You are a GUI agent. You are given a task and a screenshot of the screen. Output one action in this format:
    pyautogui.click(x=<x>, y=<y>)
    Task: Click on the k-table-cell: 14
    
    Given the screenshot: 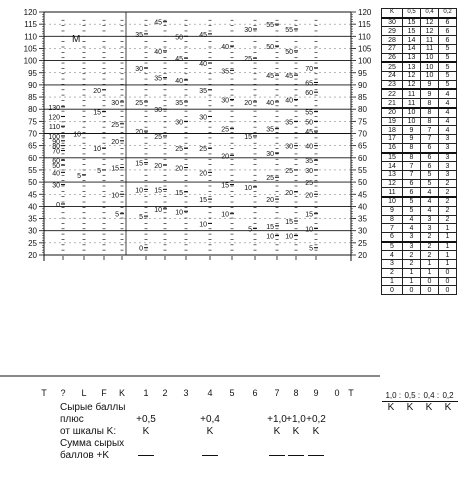 What is the action you would take?
    pyautogui.click(x=392, y=166)
    